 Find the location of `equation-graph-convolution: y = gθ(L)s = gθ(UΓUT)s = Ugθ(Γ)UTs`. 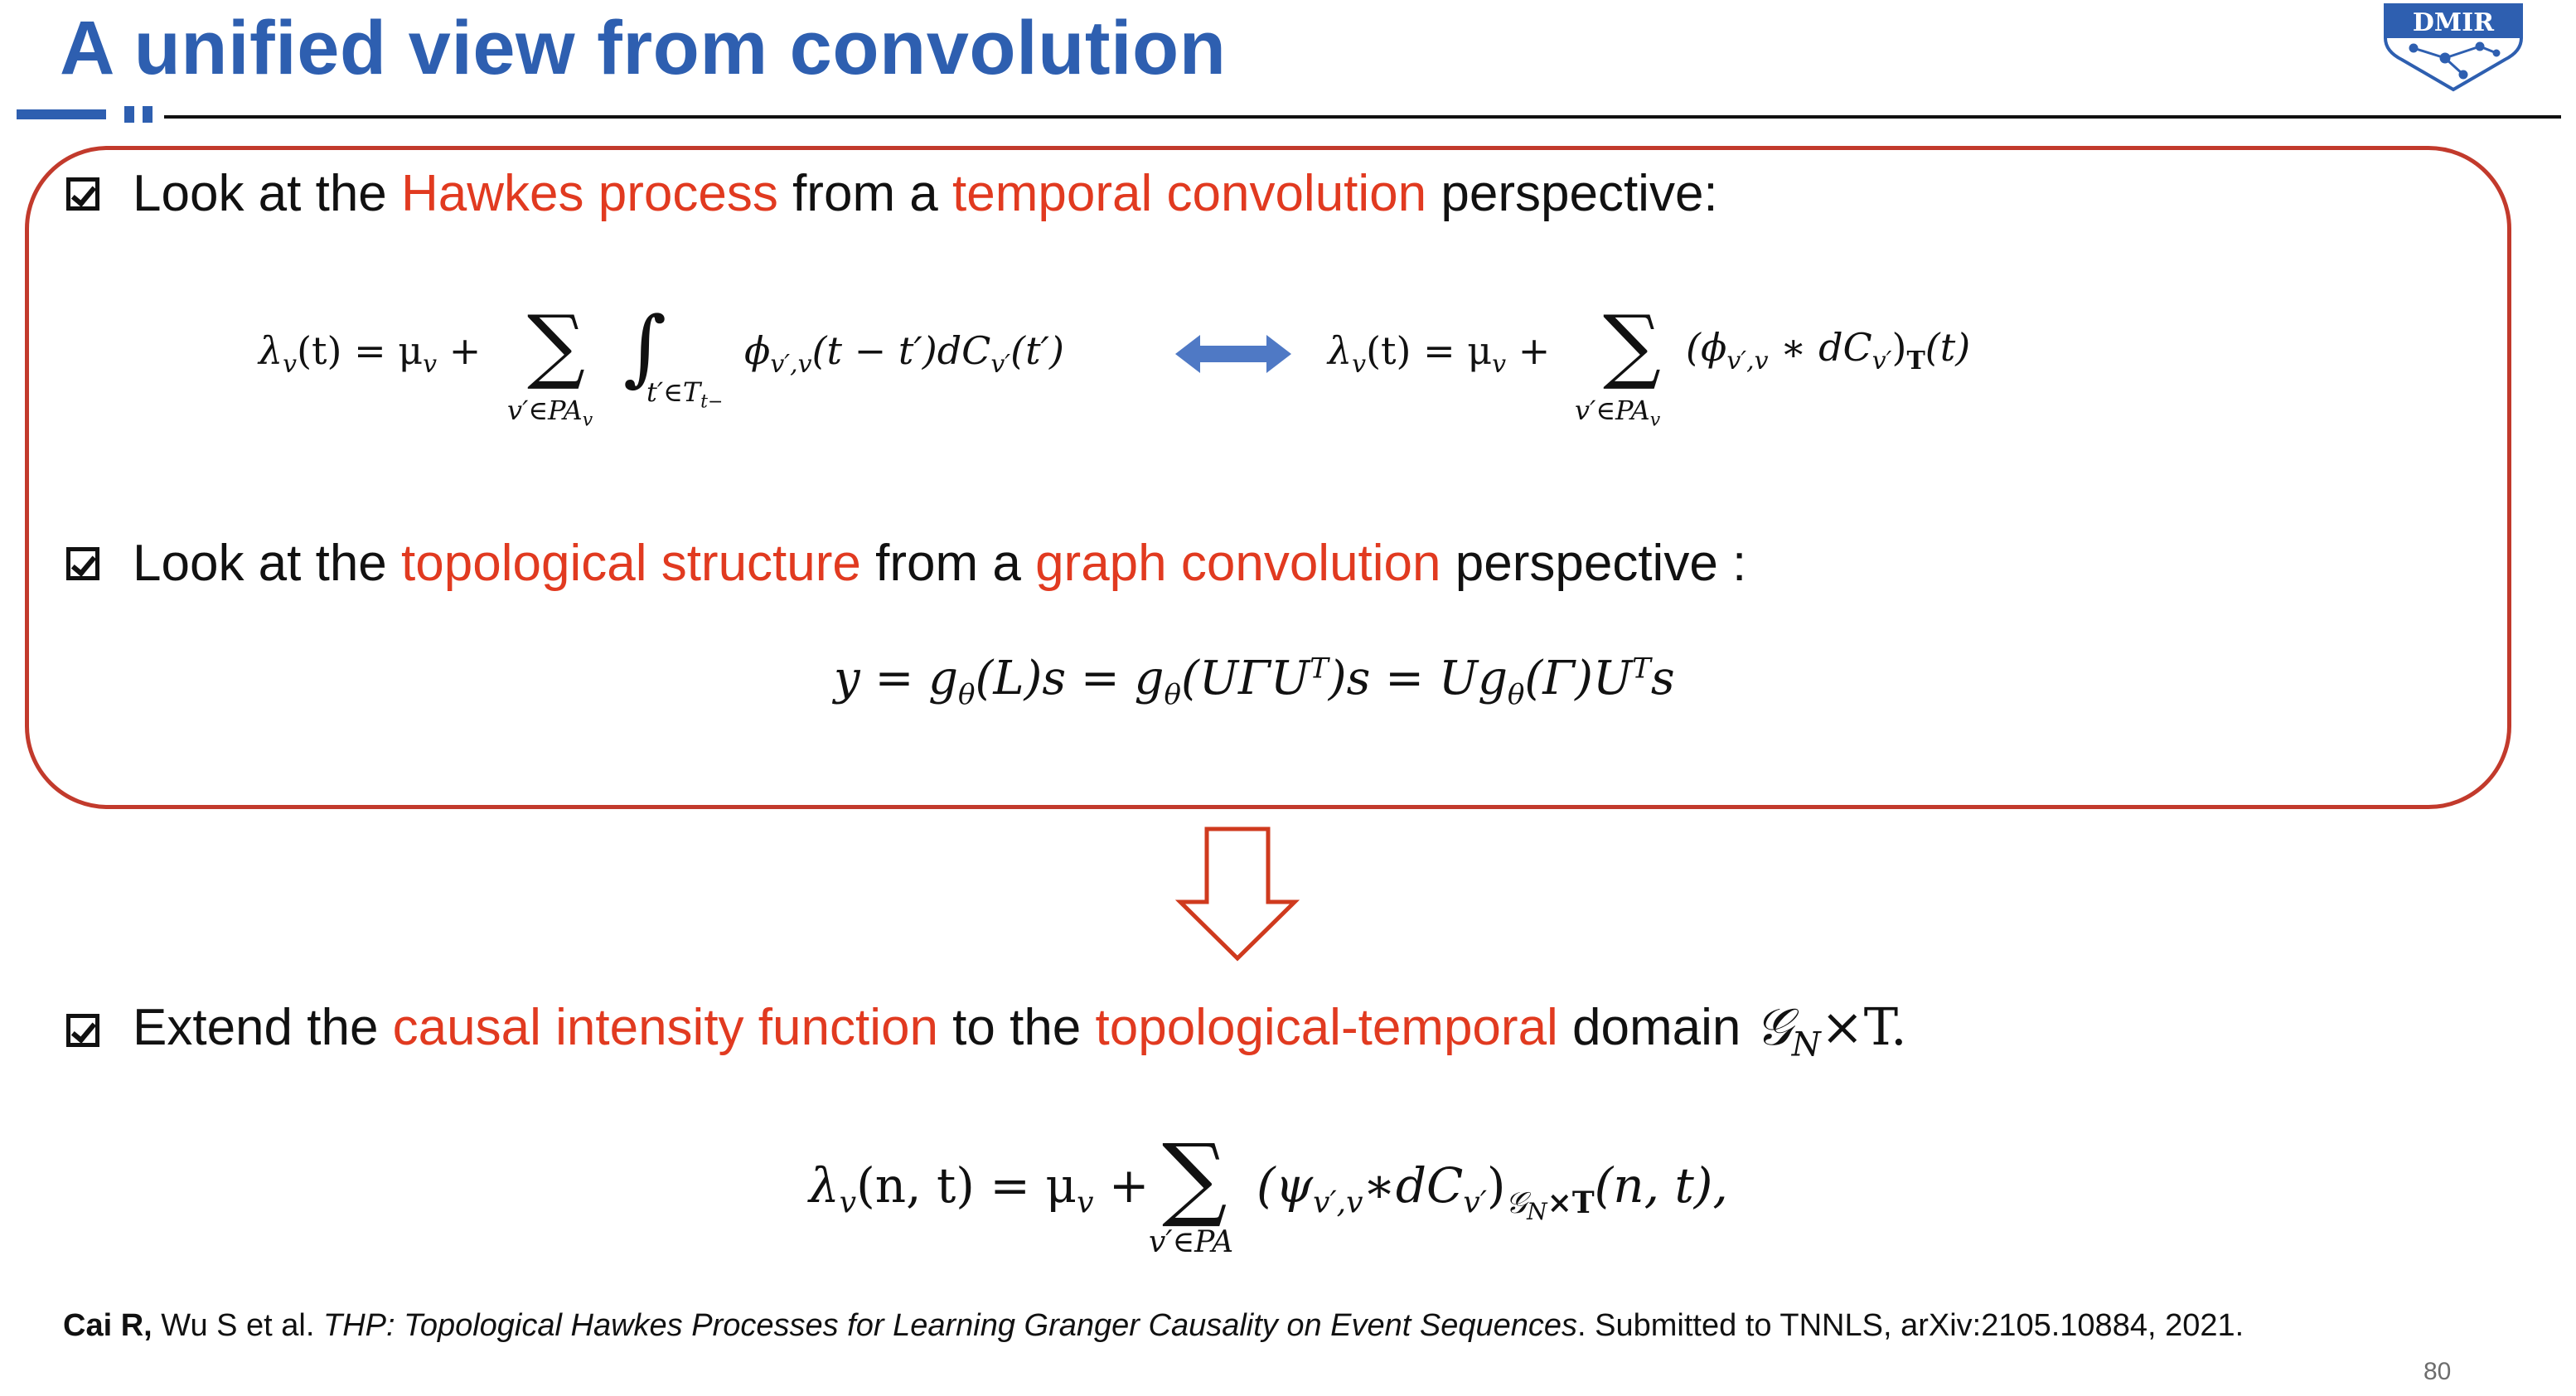

equation-graph-convolution: y = gθ(L)s = gθ(UΓUT)s = Ugθ(Γ)UTs is located at coordinates (1254, 682).